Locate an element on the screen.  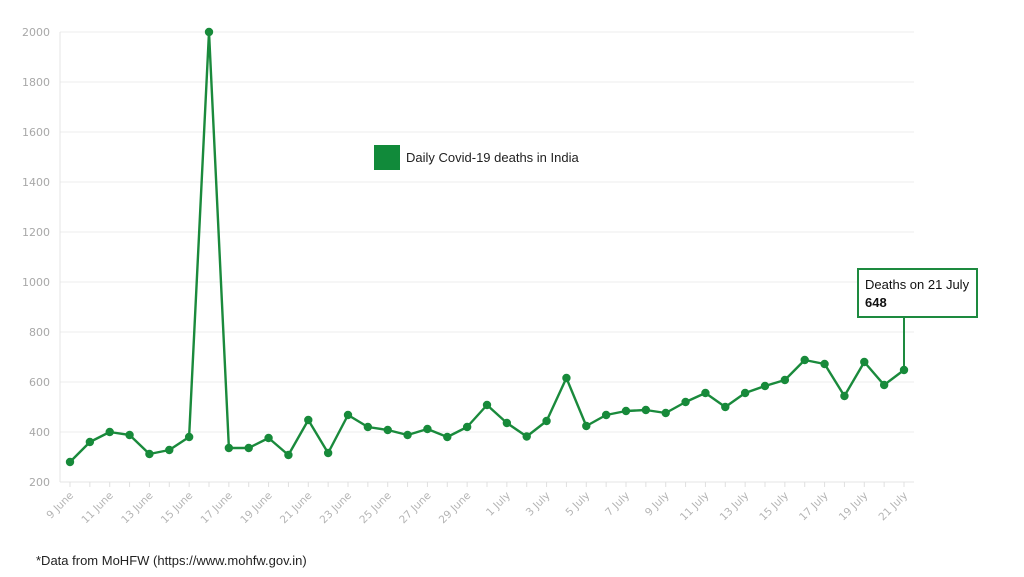
x-tick-label: 19 July is located at coordinates (854, 507).